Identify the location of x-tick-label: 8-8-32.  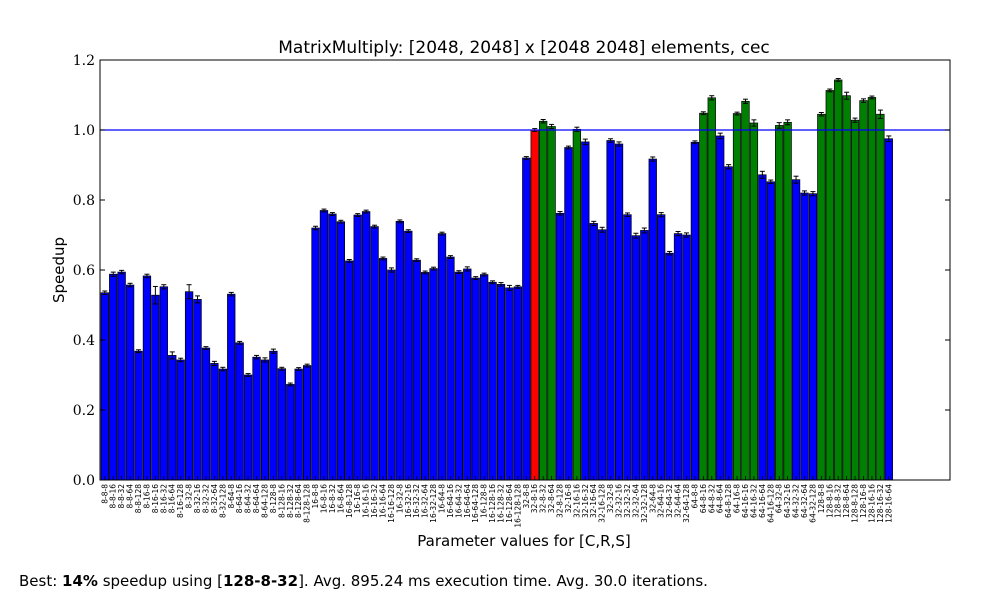
(121, 496).